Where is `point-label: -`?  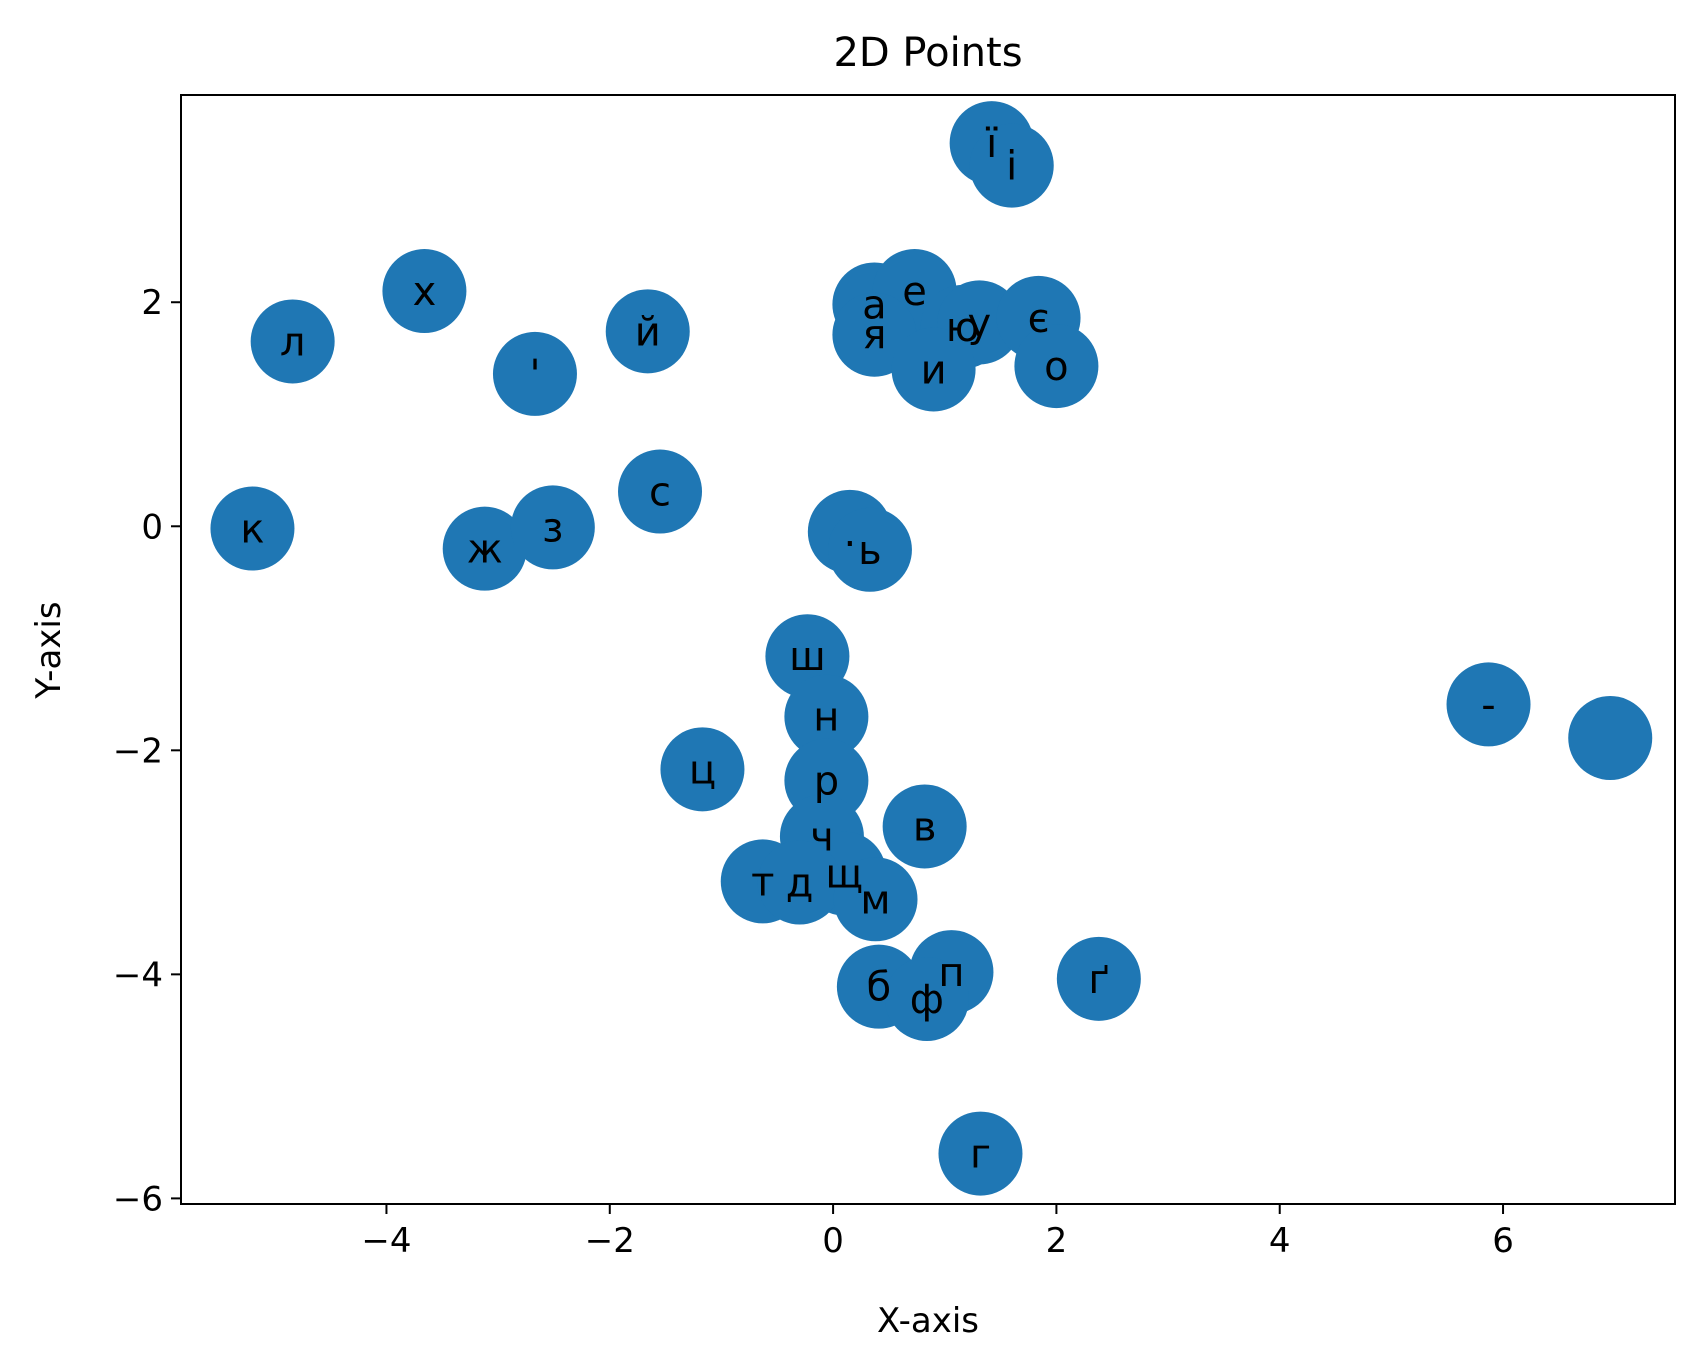
point-label: - is located at coordinates (1488, 705).